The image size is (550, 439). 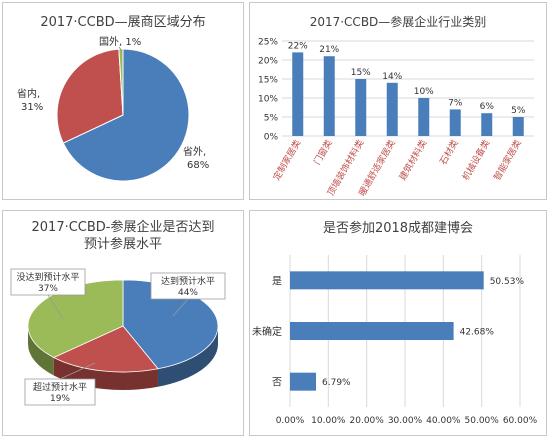 What do you see at coordinates (277, 383) in the screenshot?
I see `attend-category-2: 否` at bounding box center [277, 383].